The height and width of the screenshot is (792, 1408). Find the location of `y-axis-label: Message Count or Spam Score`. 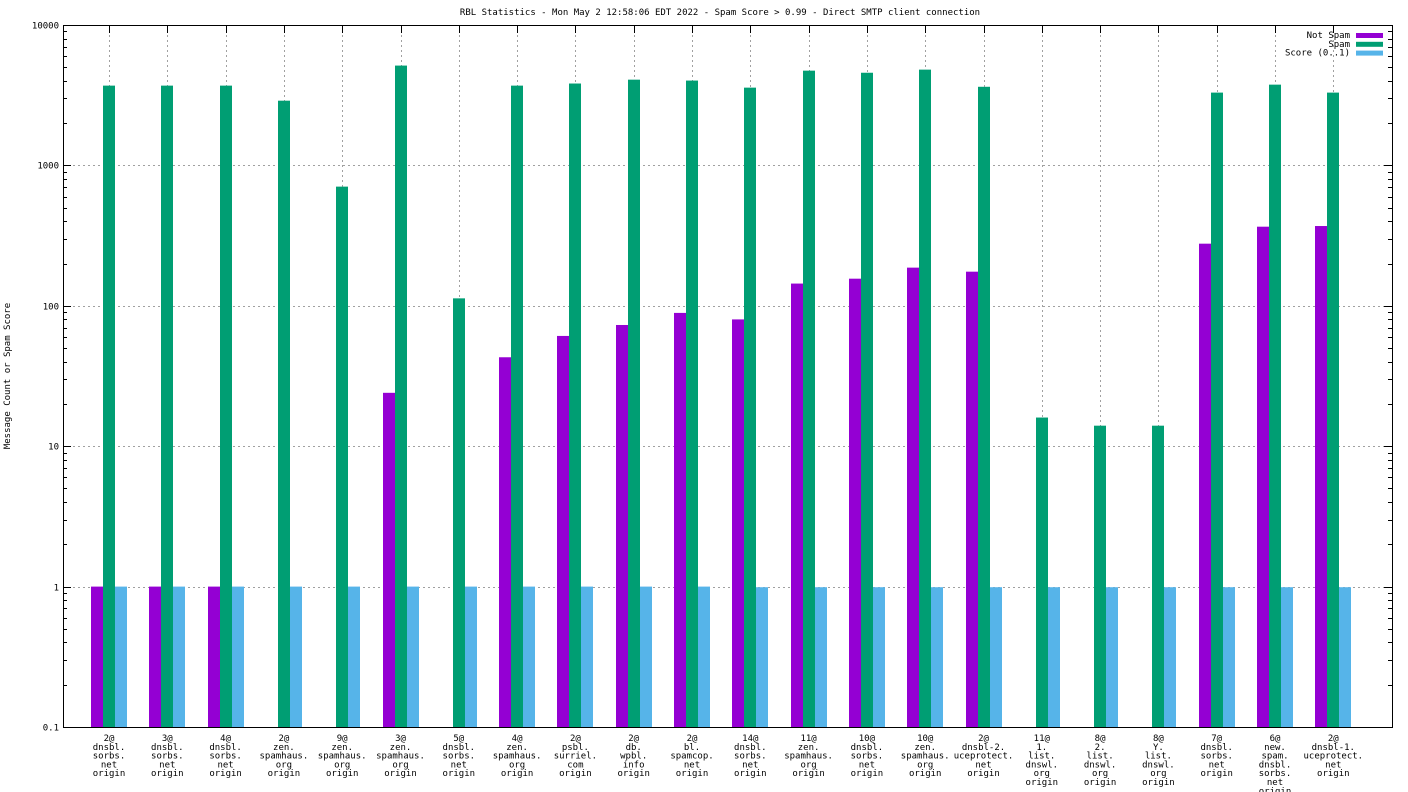

y-axis-label: Message Count or Spam Score is located at coordinates (8, 376).